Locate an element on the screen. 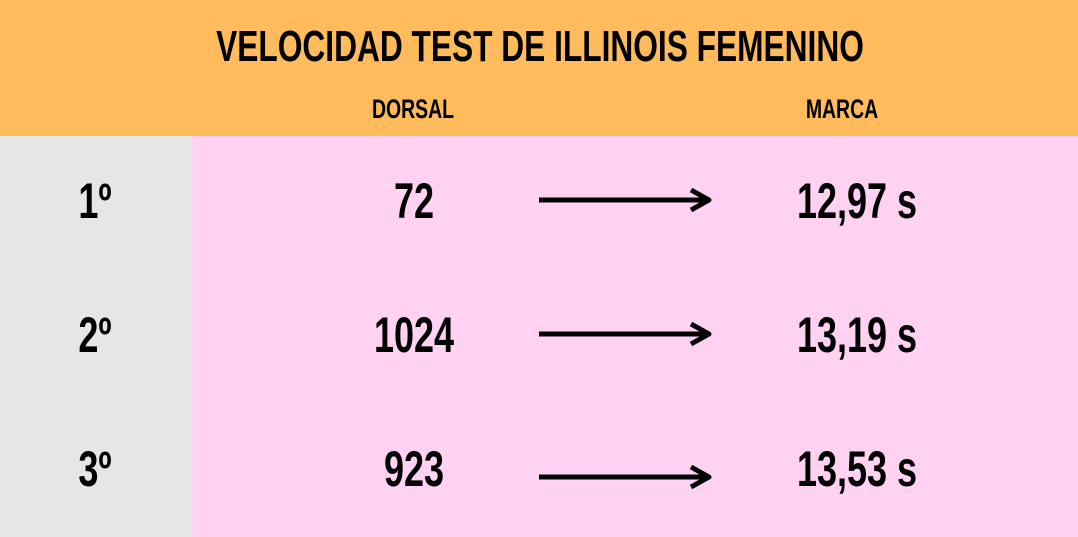 The width and height of the screenshot is (1078, 537). dorsal: 1024 is located at coordinates (414, 335).